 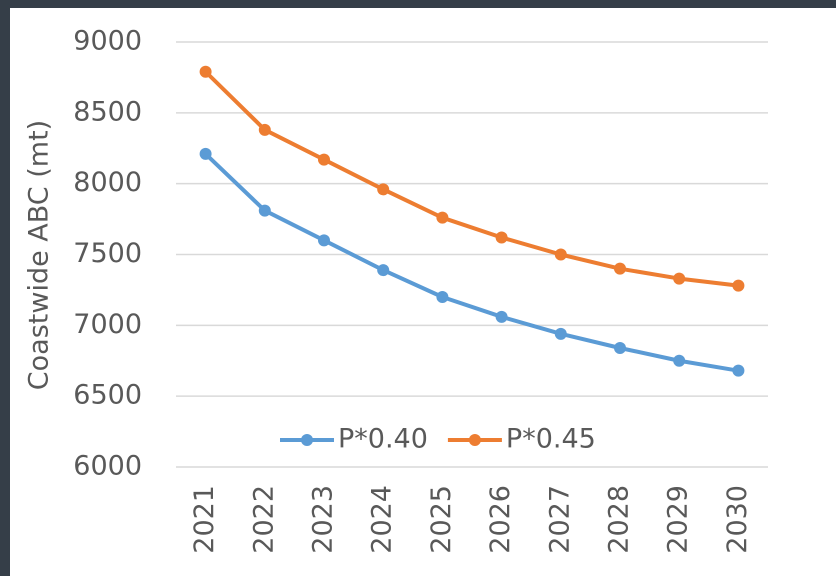 What do you see at coordinates (382, 519) in the screenshot?
I see `x-tick-label: 2024` at bounding box center [382, 519].